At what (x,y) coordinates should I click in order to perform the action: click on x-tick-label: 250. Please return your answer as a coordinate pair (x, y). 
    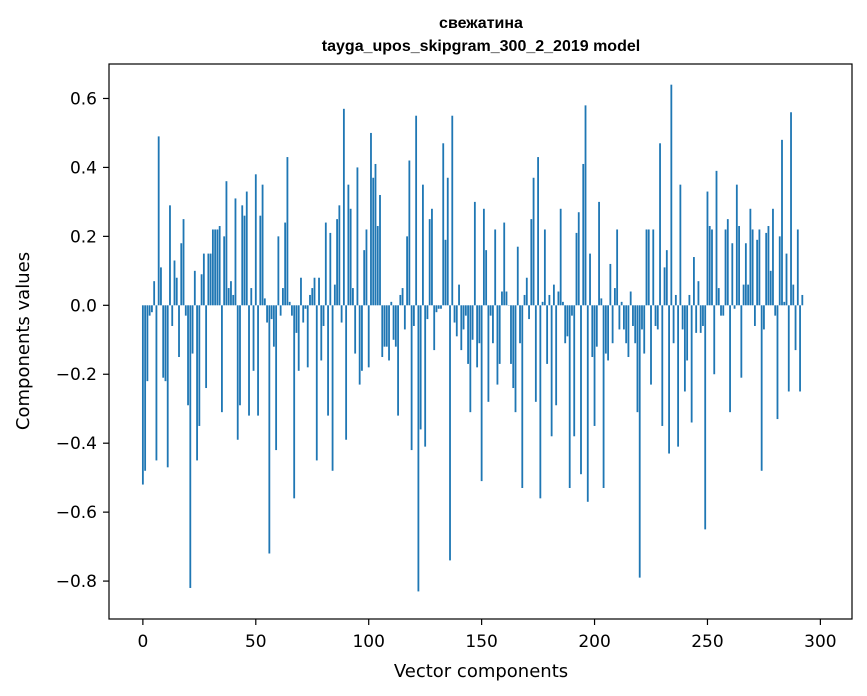
    Looking at the image, I should click on (707, 642).